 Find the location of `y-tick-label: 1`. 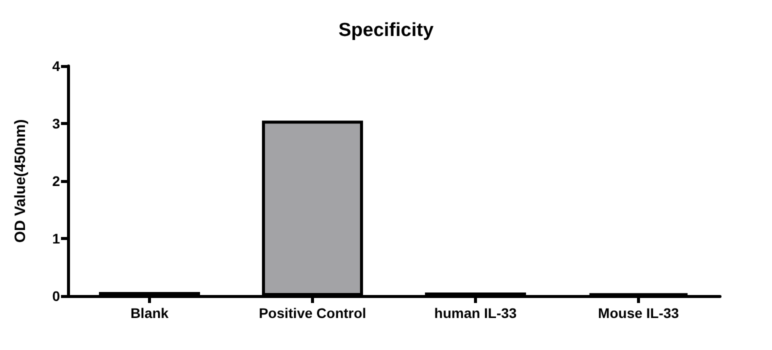

y-tick-label: 1 is located at coordinates (56, 238).